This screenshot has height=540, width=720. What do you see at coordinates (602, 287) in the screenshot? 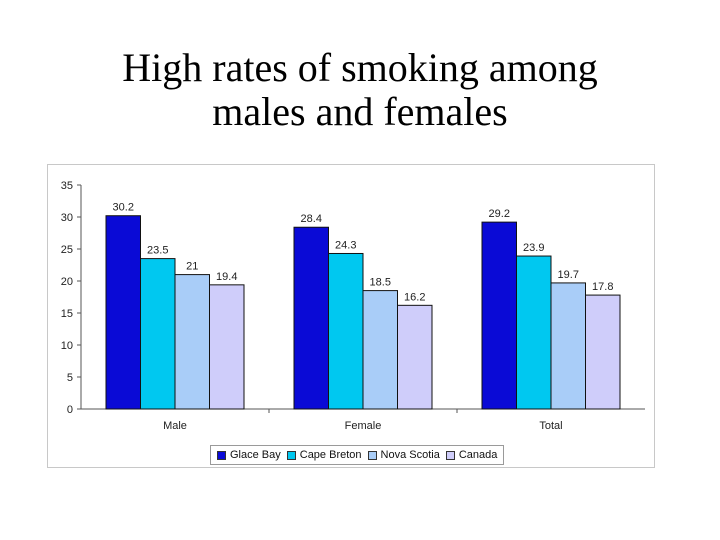
I see `data-label: 17.8` at bounding box center [602, 287].